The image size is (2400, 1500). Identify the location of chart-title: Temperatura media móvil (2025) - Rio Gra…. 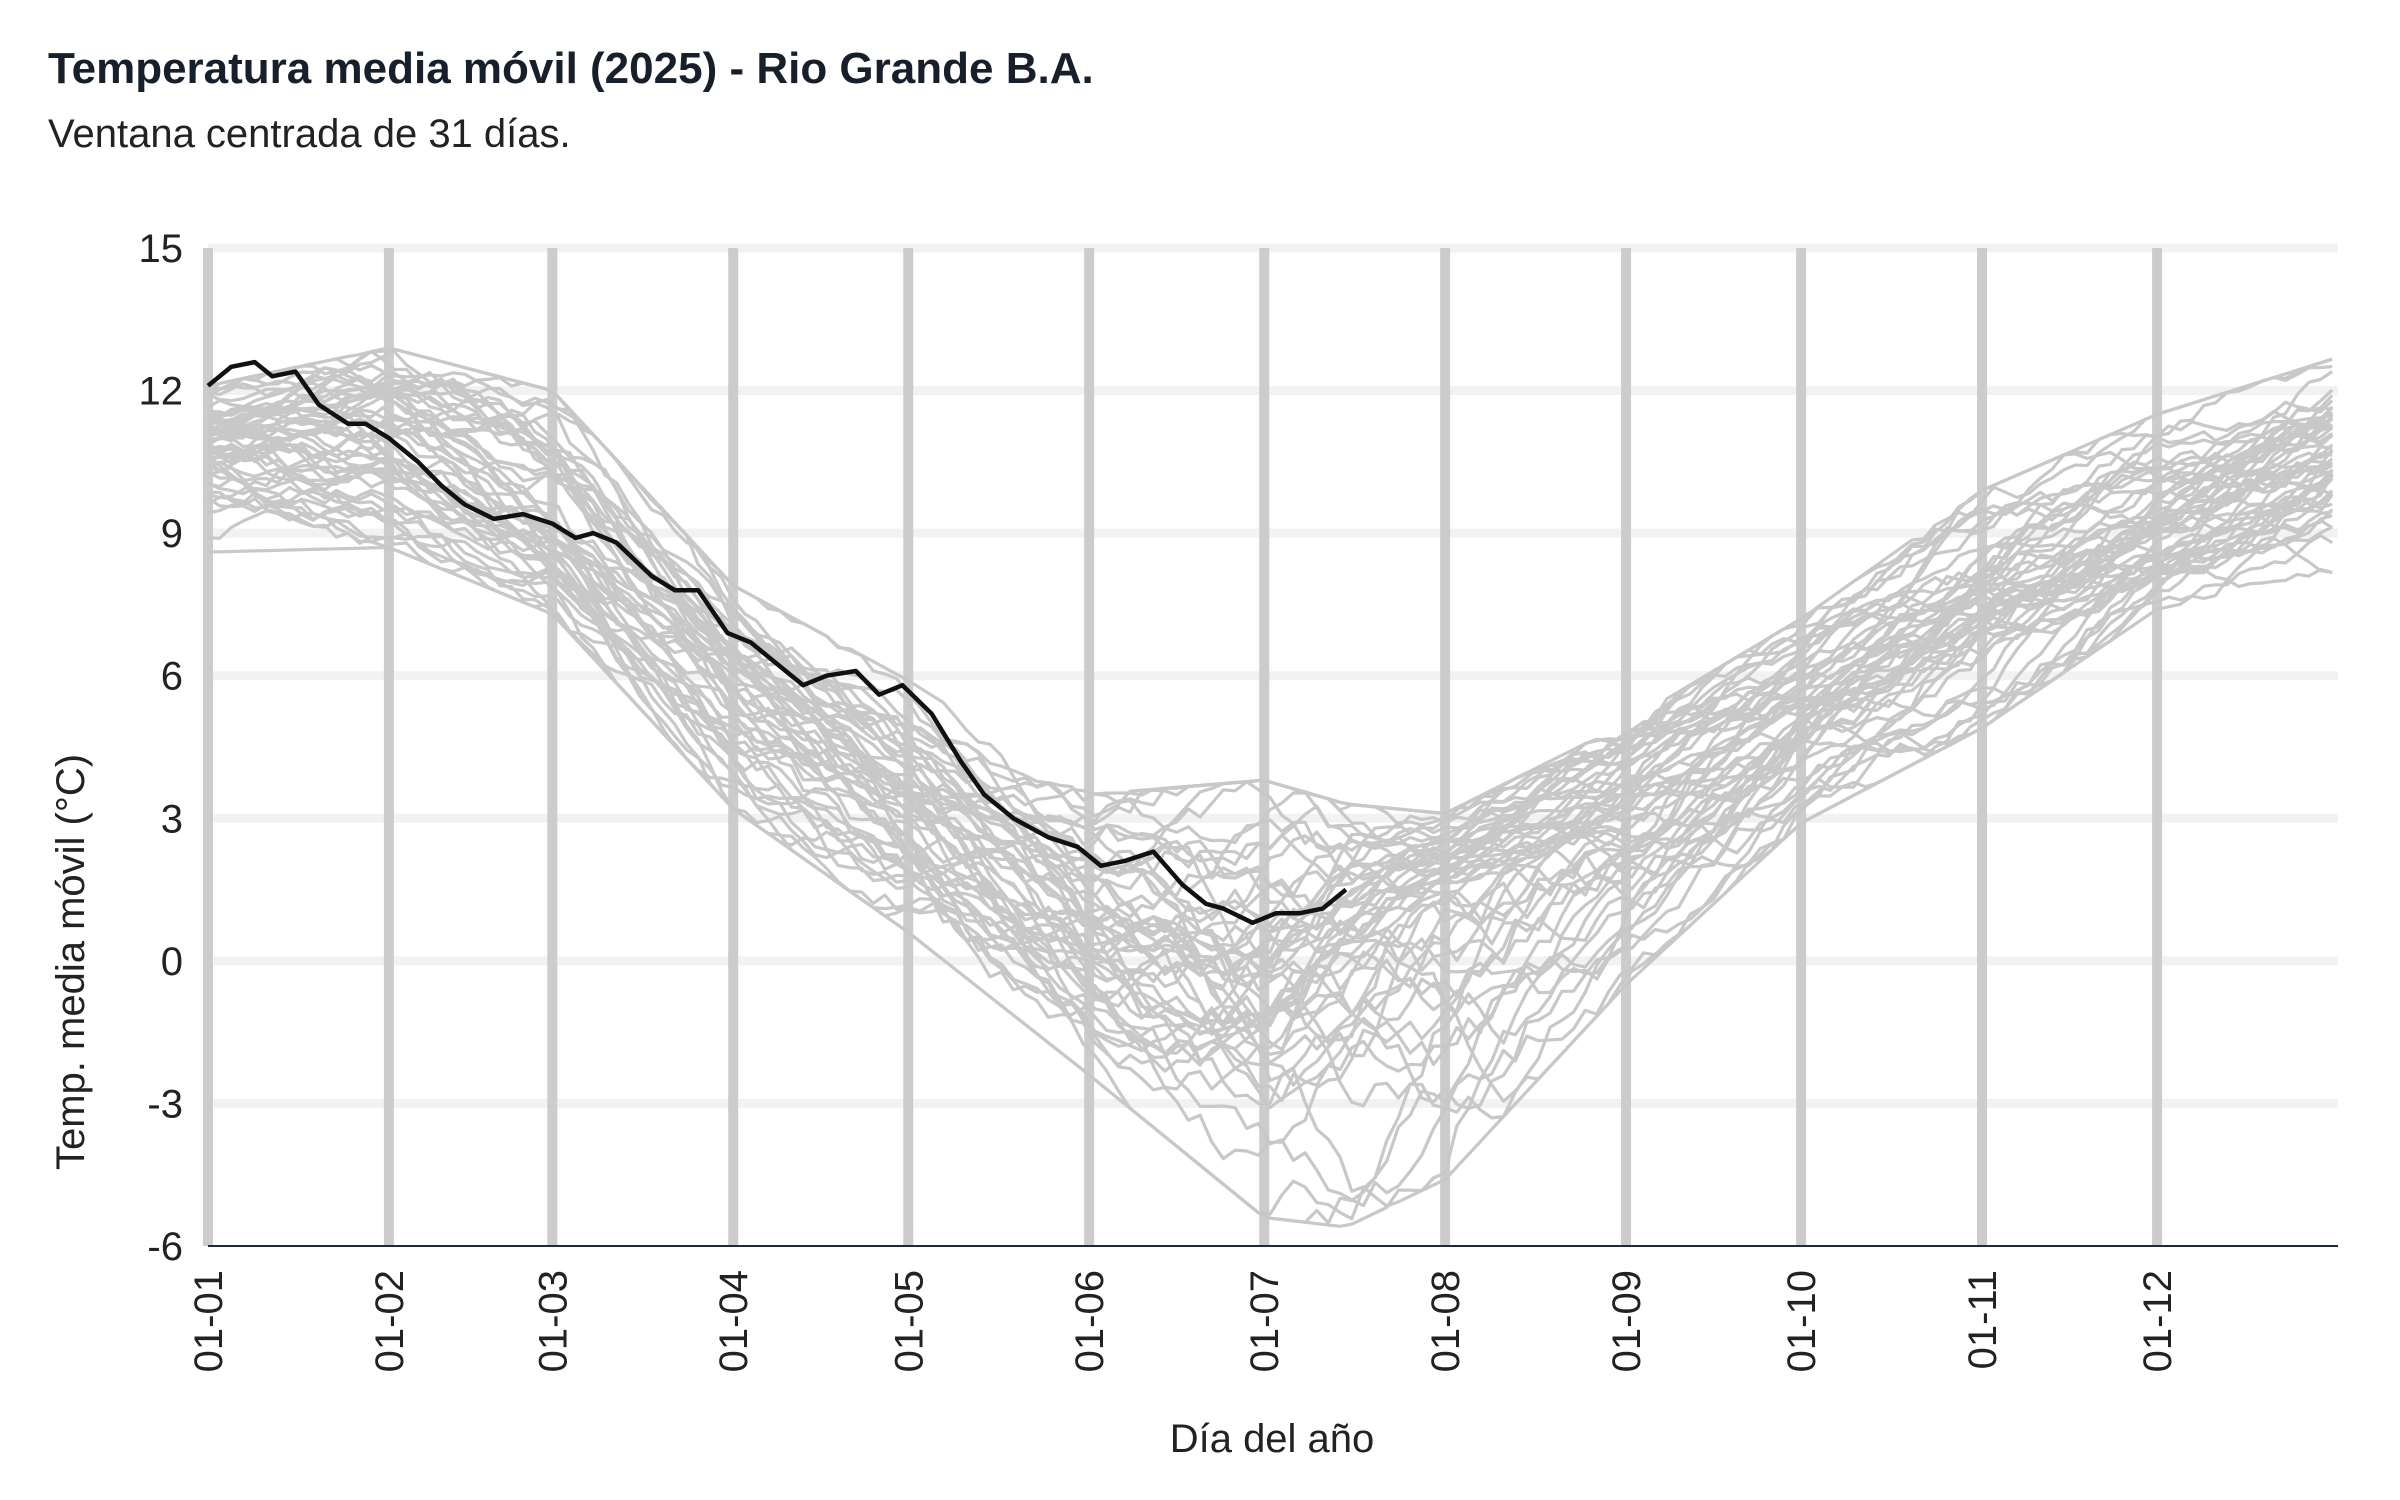
(571, 68).